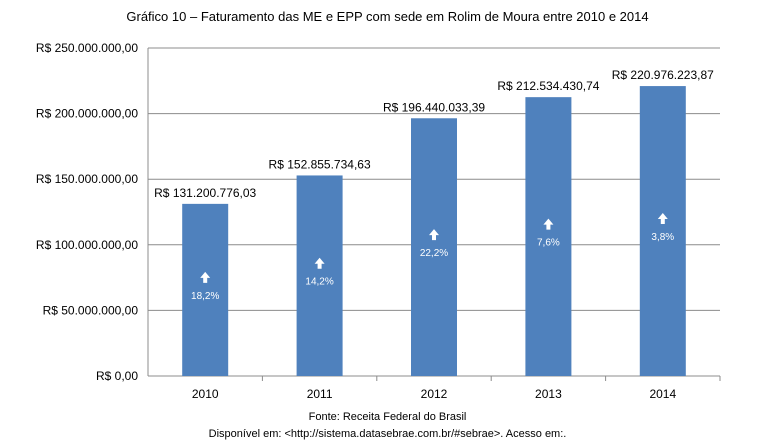 This screenshot has height=445, width=775. Describe the element at coordinates (548, 243) in the screenshot. I see `growth-label: 7,6%` at that location.